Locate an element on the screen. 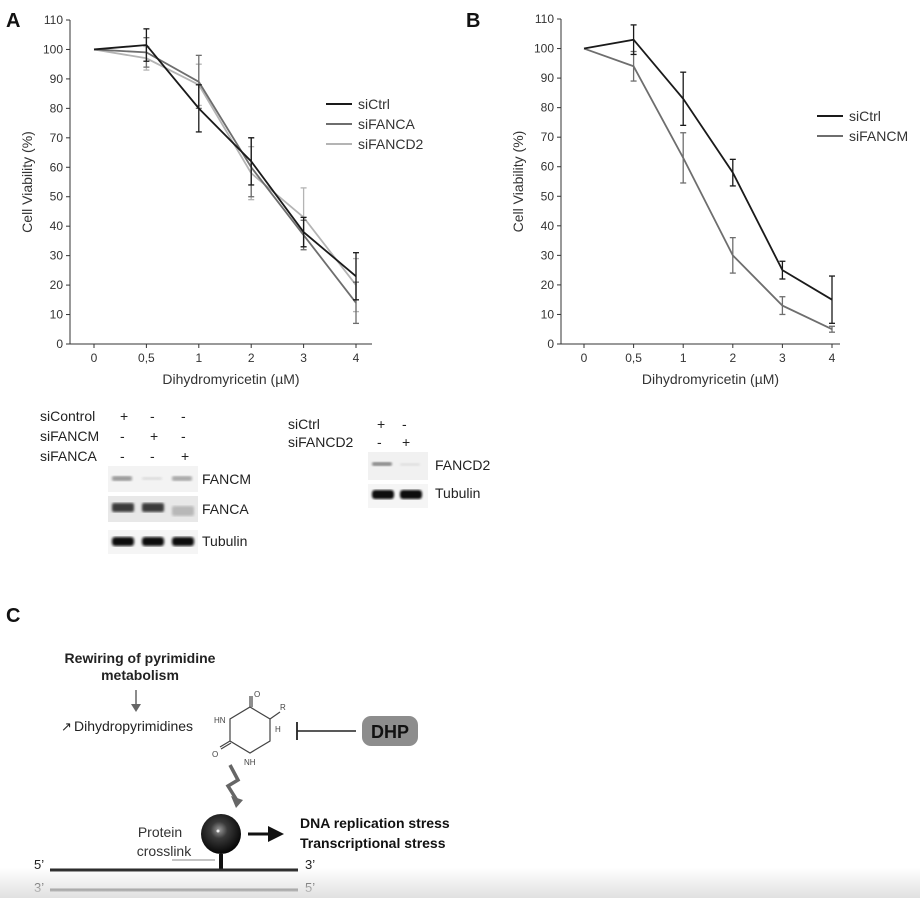  blot-condition-label: siFANCM is located at coordinates (70, 436).